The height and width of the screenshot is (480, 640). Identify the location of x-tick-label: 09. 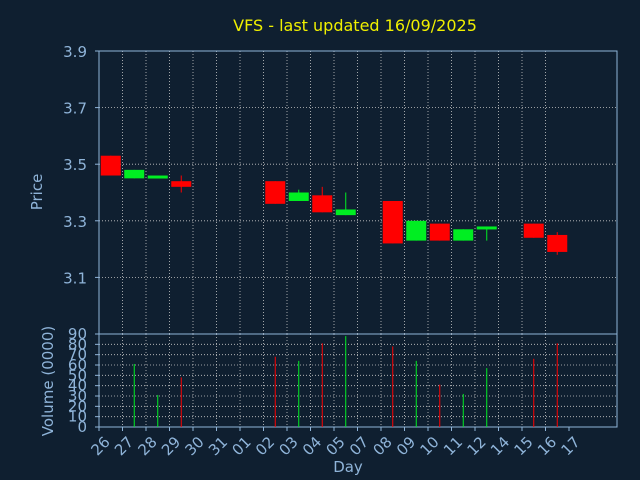
(406, 446).